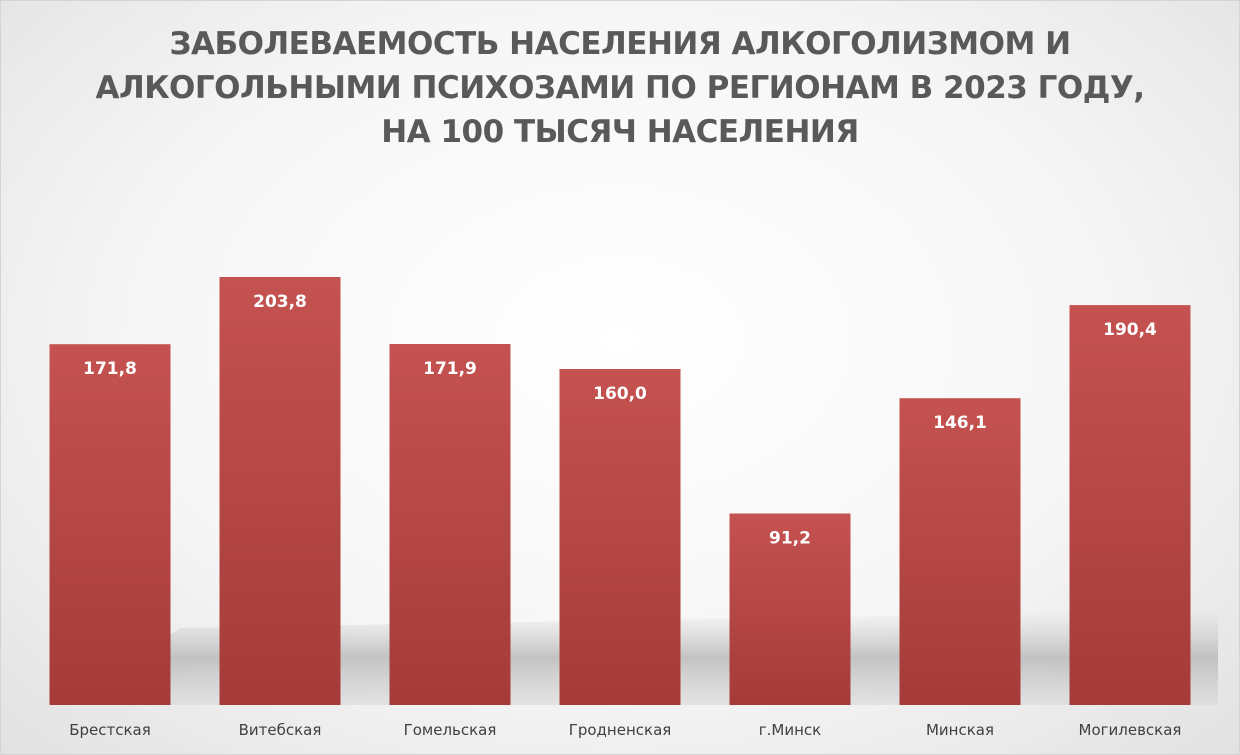 The image size is (1240, 755). I want to click on bar-value-label: 171,9, so click(450, 369).